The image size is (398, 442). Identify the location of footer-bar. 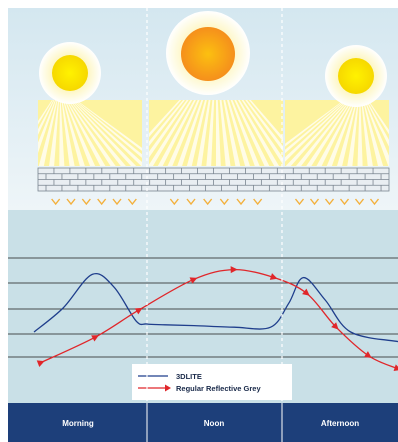
(203, 422).